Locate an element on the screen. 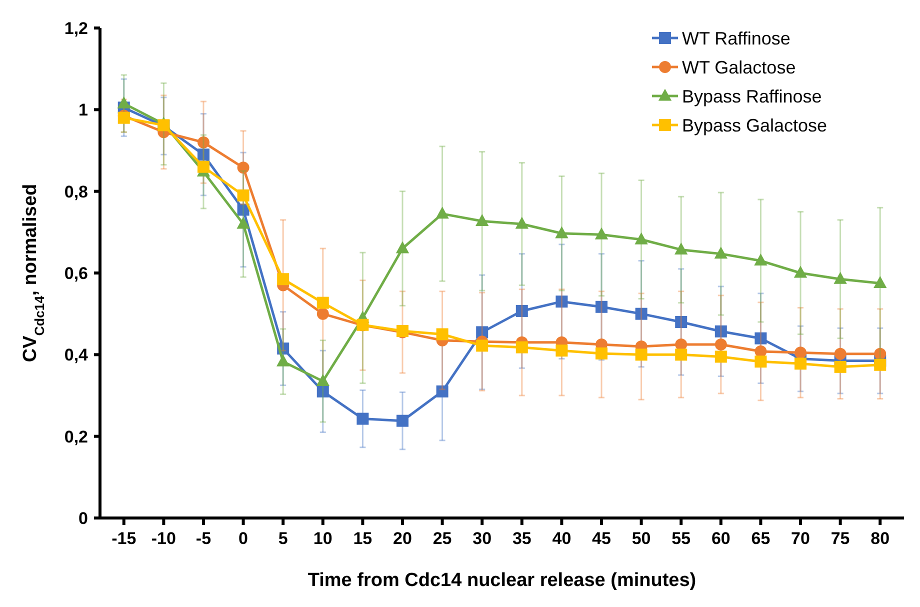 This screenshot has height=607, width=920. x-tick-label: 10 is located at coordinates (322, 538).